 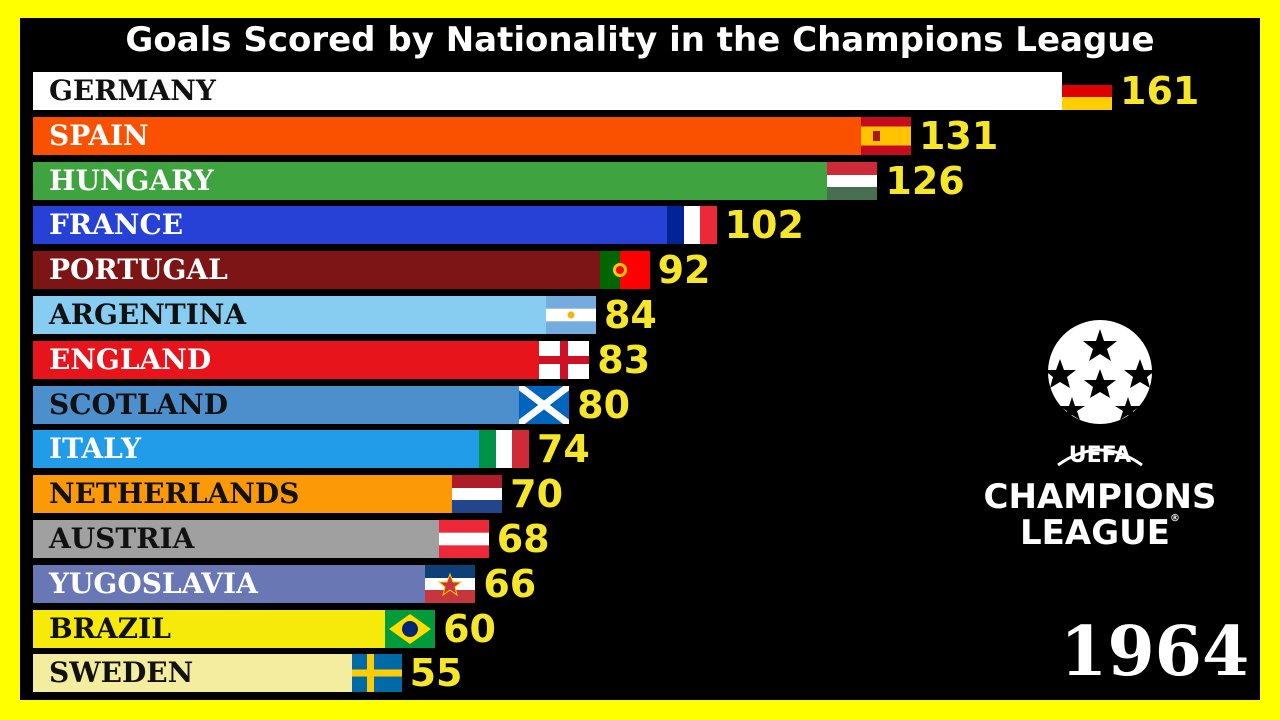 What do you see at coordinates (544, 404) in the screenshot?
I see `flag-scotland-icon` at bounding box center [544, 404].